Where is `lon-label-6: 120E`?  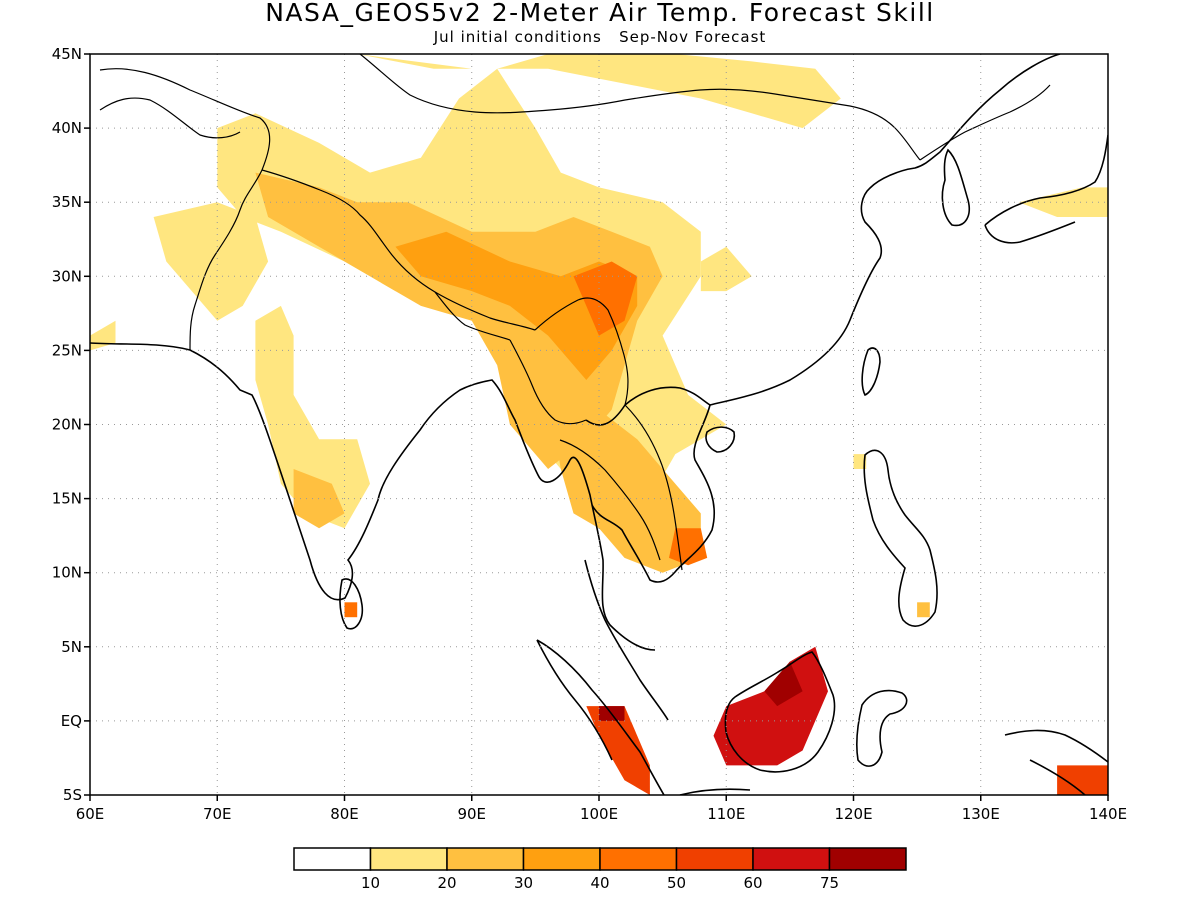
lon-label-6: 120E is located at coordinates (853, 814).